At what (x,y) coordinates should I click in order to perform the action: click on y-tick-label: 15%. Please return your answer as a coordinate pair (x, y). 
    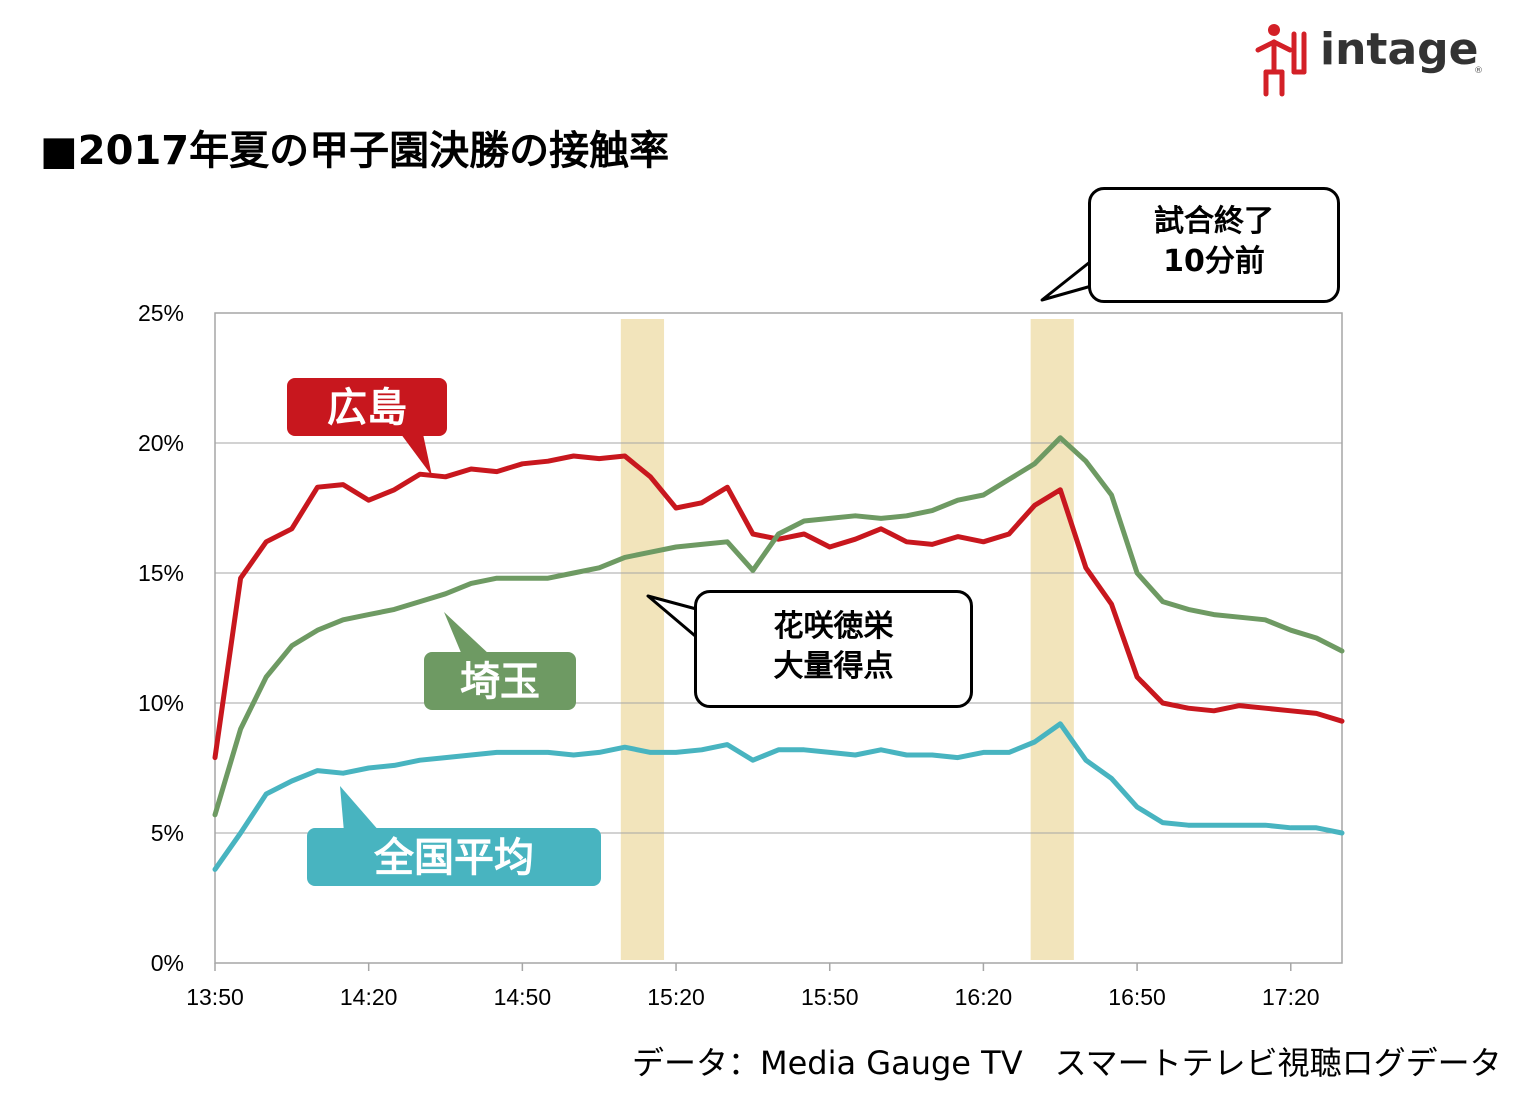
    Looking at the image, I should click on (161, 573).